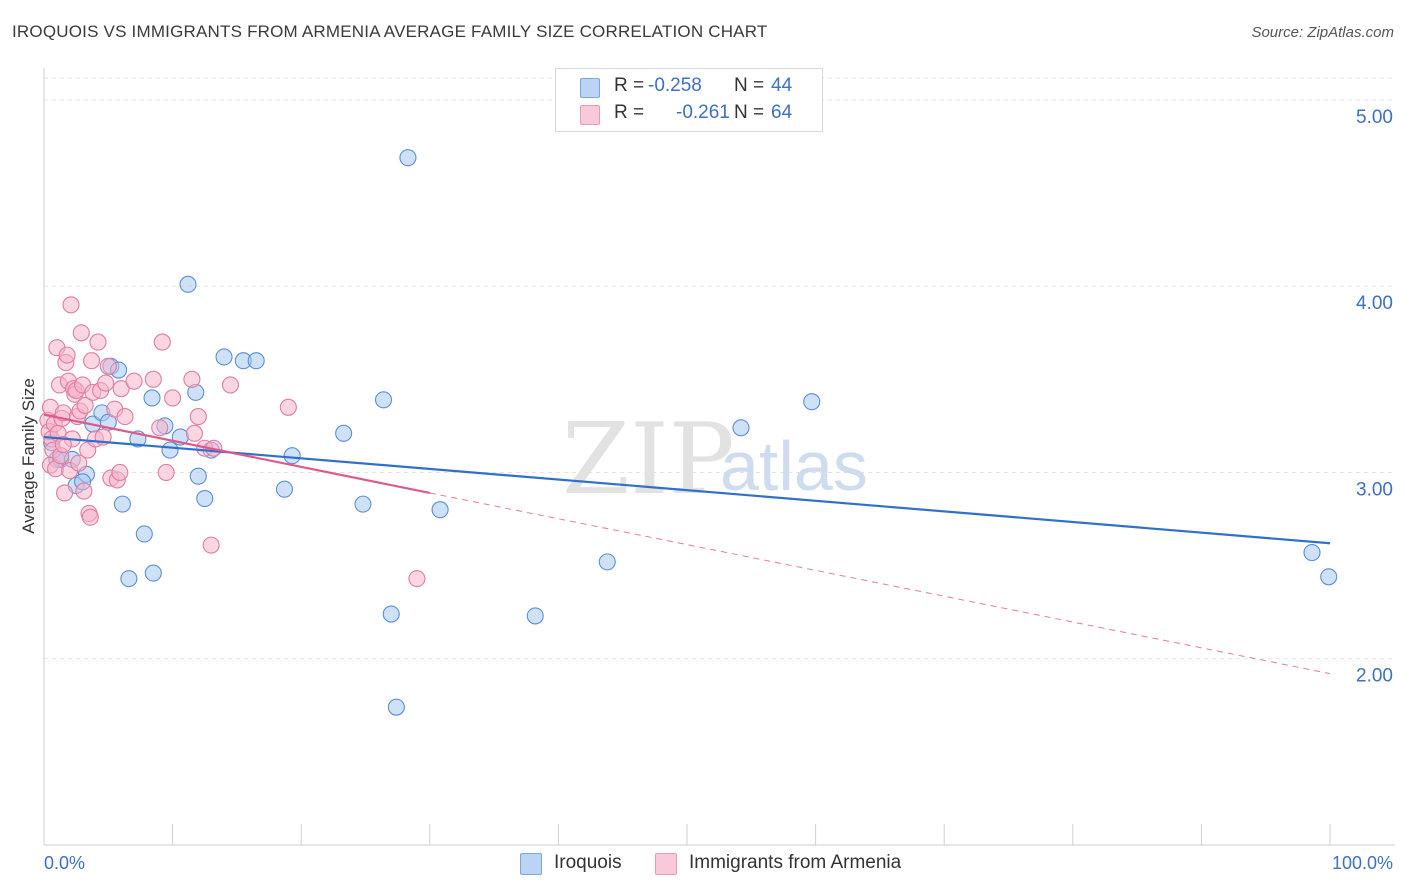 The height and width of the screenshot is (892, 1406). Describe the element at coordinates (28, 456) in the screenshot. I see `y-axis-label: Average Family Size` at that location.